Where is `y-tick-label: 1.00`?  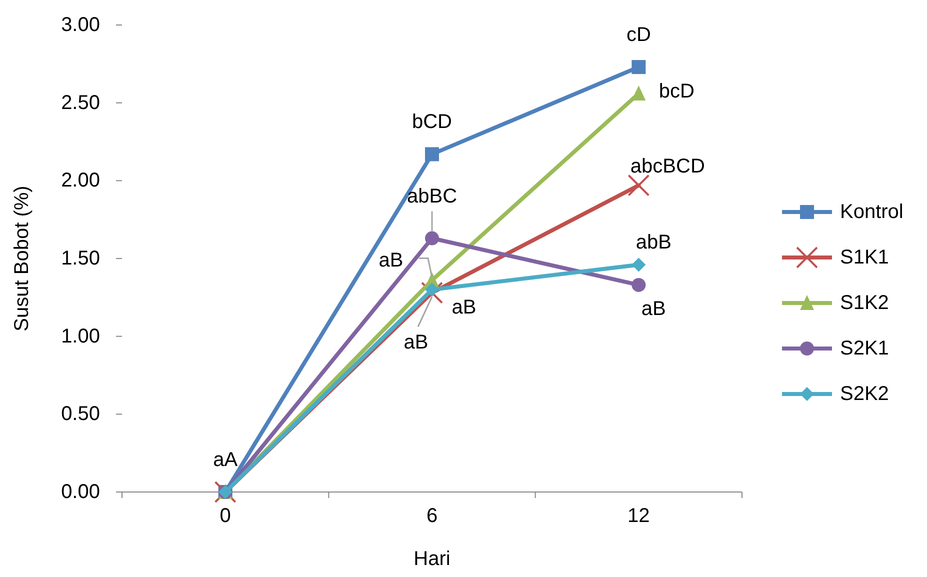
y-tick-label: 1.00 is located at coordinates (80, 336).